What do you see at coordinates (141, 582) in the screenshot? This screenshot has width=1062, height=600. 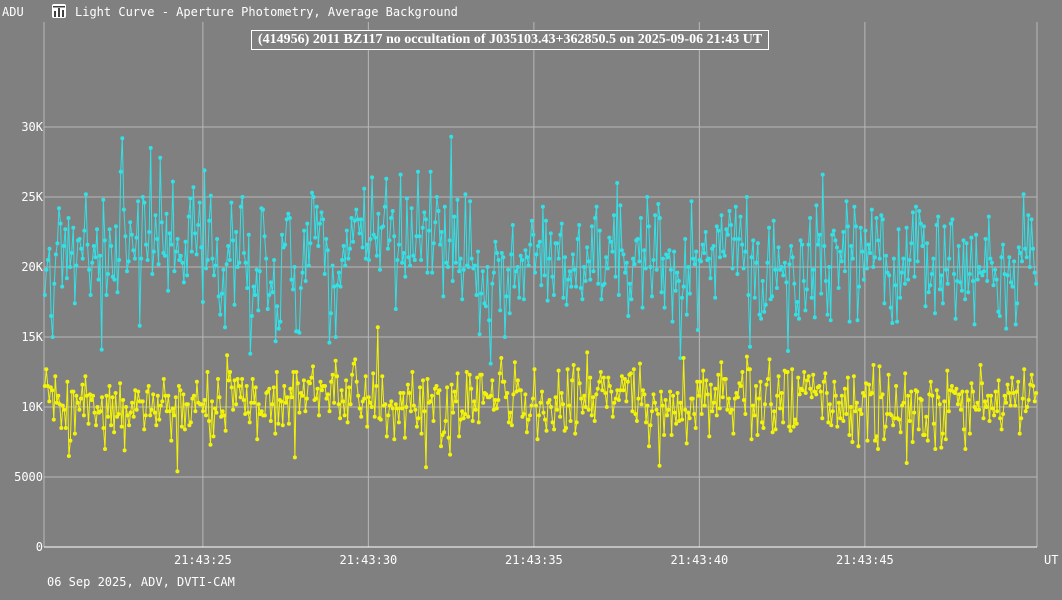 I see `footer-info: 06 Sep 2025, ADV, DVTI-CAM` at bounding box center [141, 582].